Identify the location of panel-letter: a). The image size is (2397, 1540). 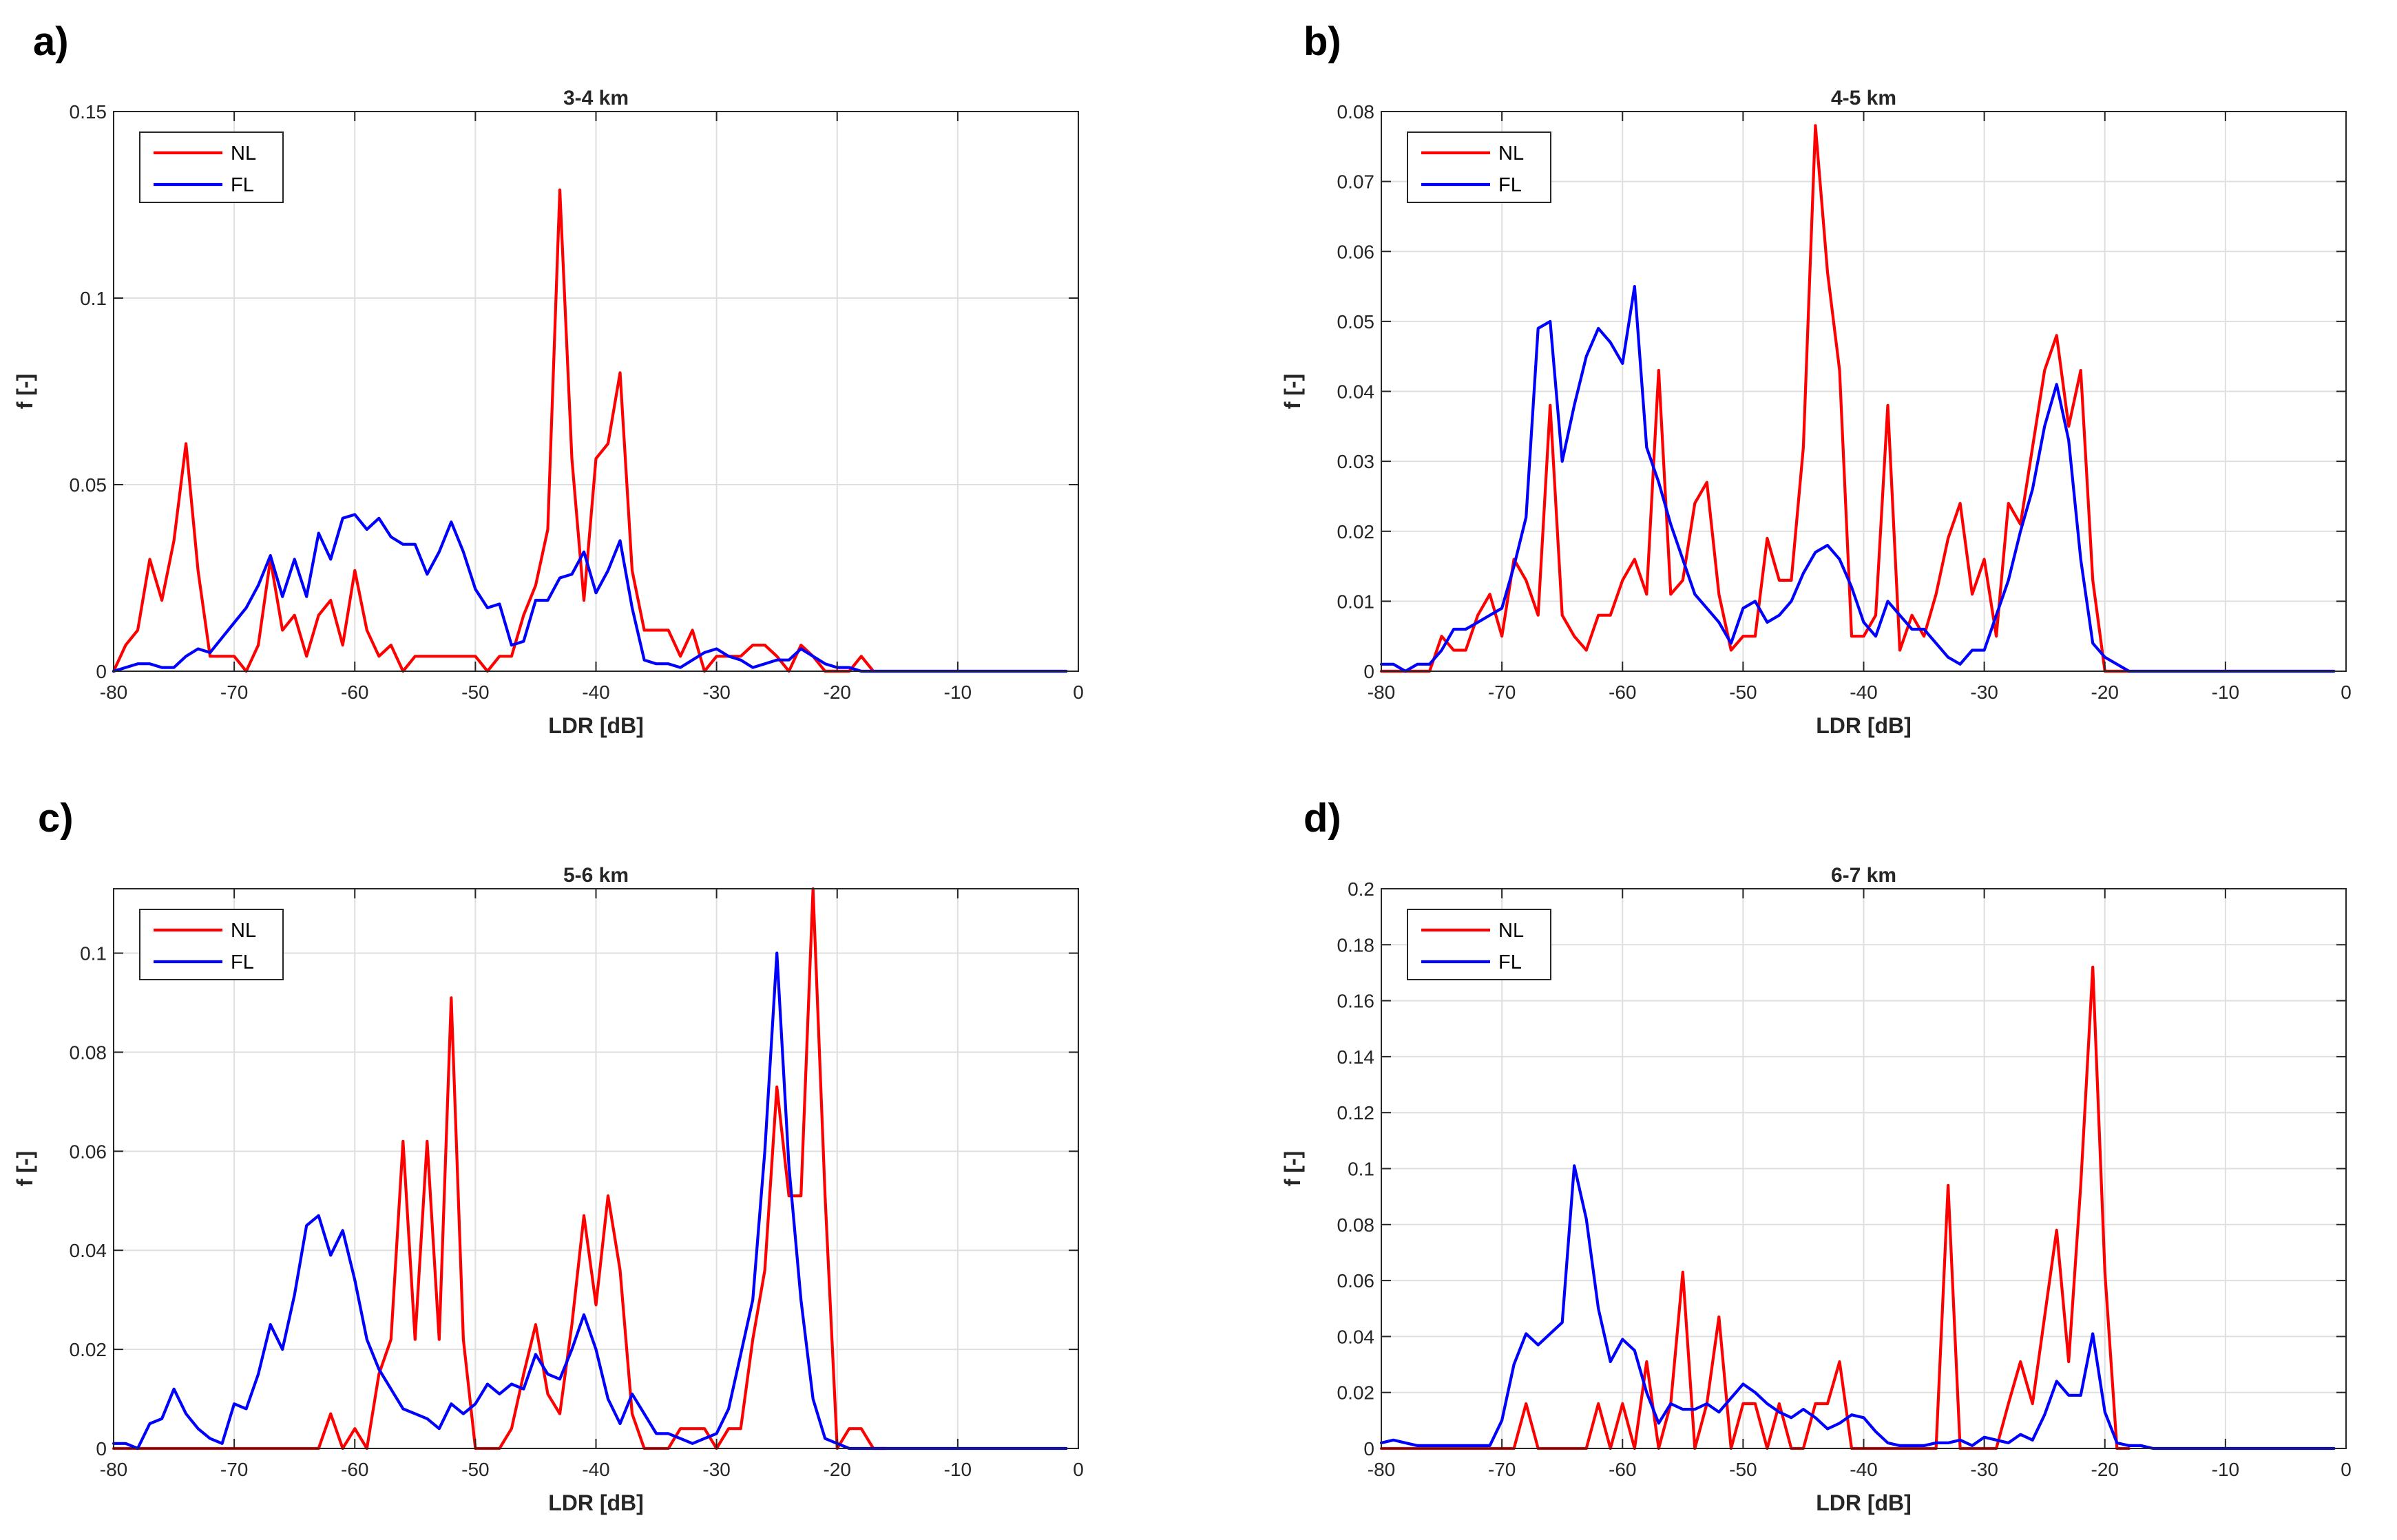
(51, 42).